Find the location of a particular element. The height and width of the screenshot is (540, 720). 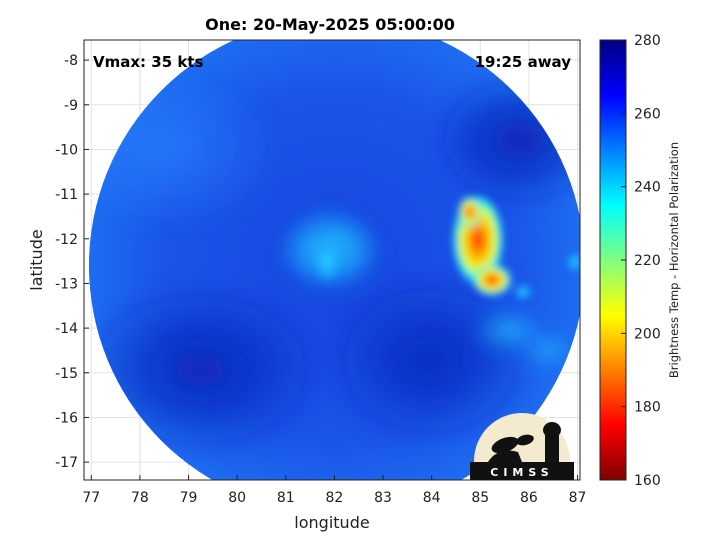

logo-text: CIMSS is located at coordinates (521, 472).